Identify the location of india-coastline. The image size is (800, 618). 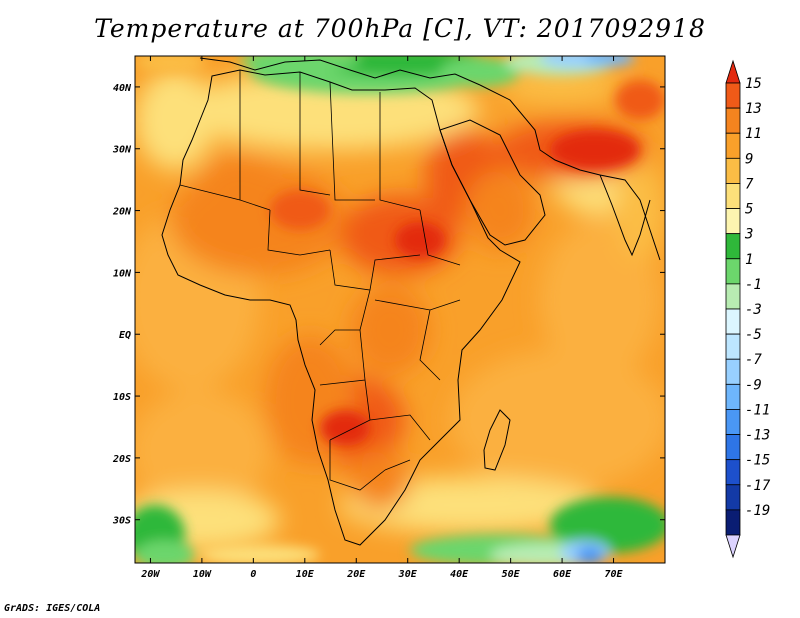
(625, 215).